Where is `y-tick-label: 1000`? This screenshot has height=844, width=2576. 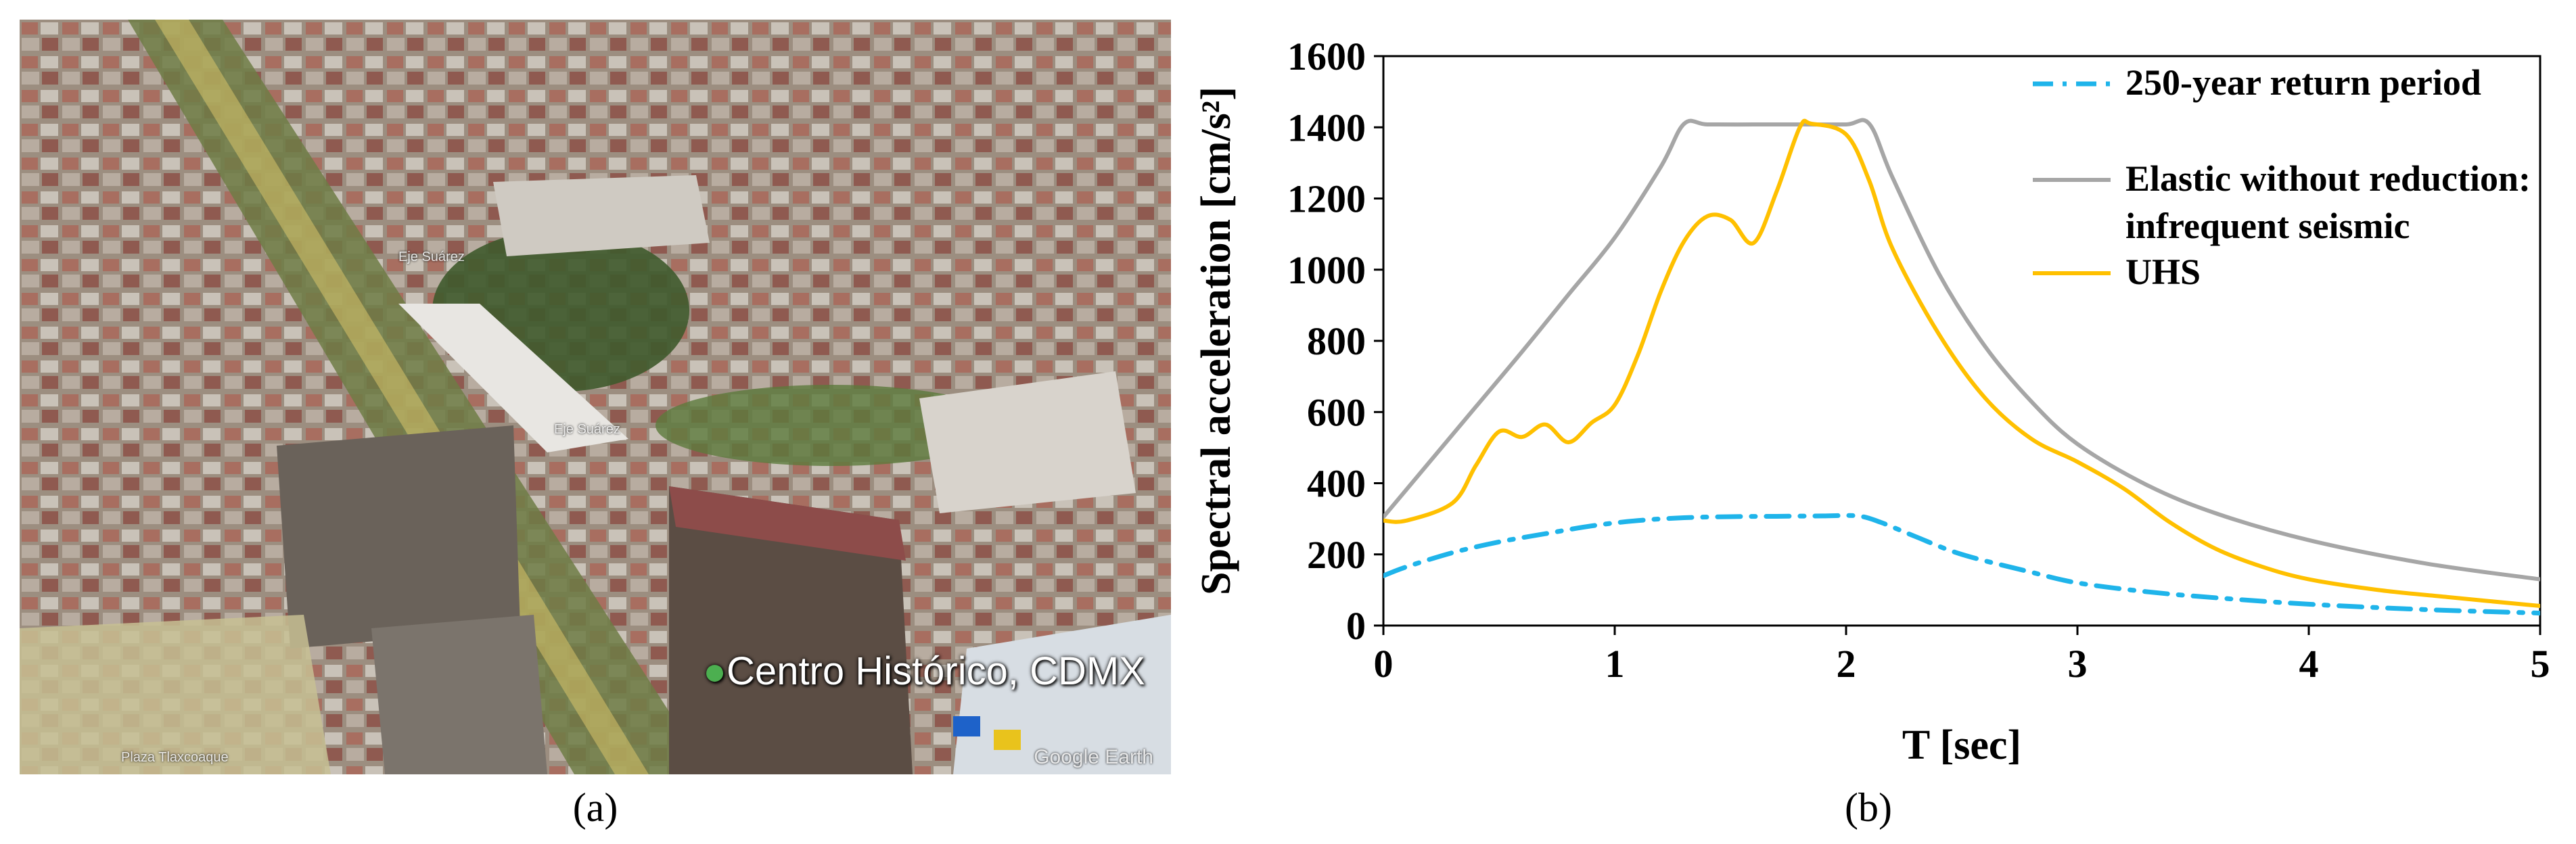 y-tick-label: 1000 is located at coordinates (1326, 270).